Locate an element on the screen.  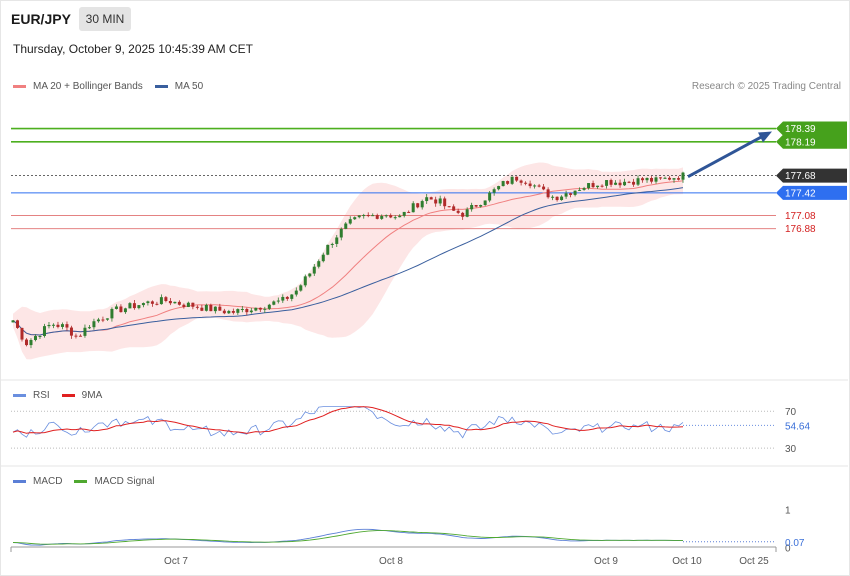
level-label-pivot: 177.42 is located at coordinates (800, 193).